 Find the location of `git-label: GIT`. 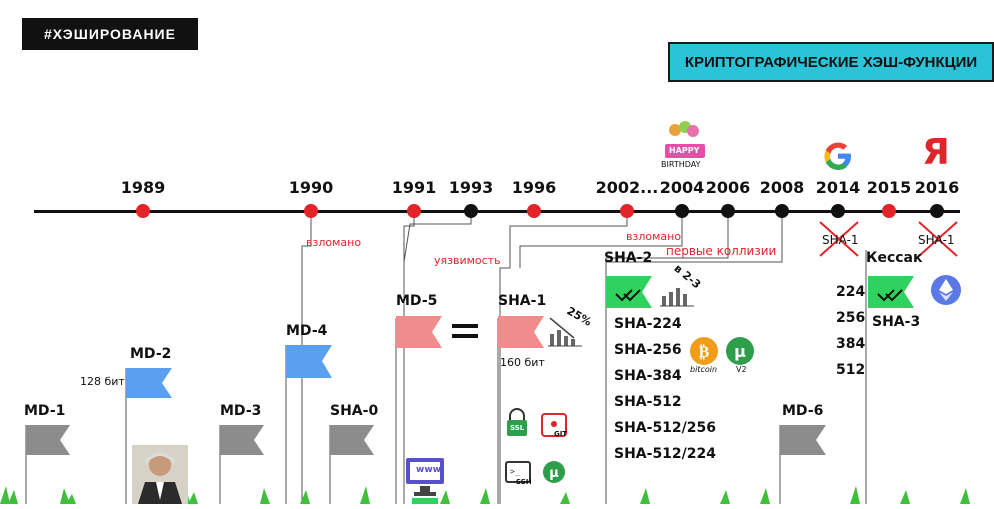

git-label: GIT is located at coordinates (561, 434).